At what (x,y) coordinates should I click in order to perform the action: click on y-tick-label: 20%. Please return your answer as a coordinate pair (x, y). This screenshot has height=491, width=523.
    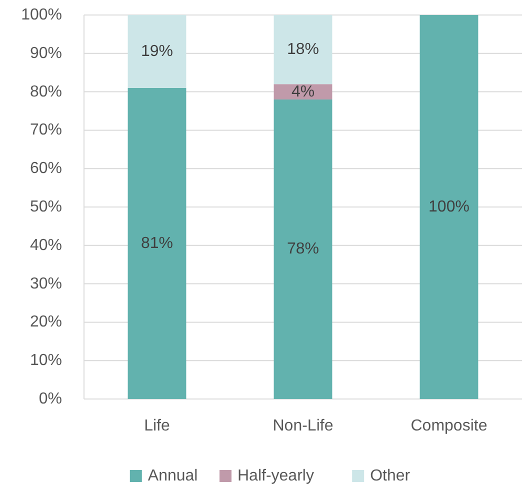
    Looking at the image, I should click on (46, 322).